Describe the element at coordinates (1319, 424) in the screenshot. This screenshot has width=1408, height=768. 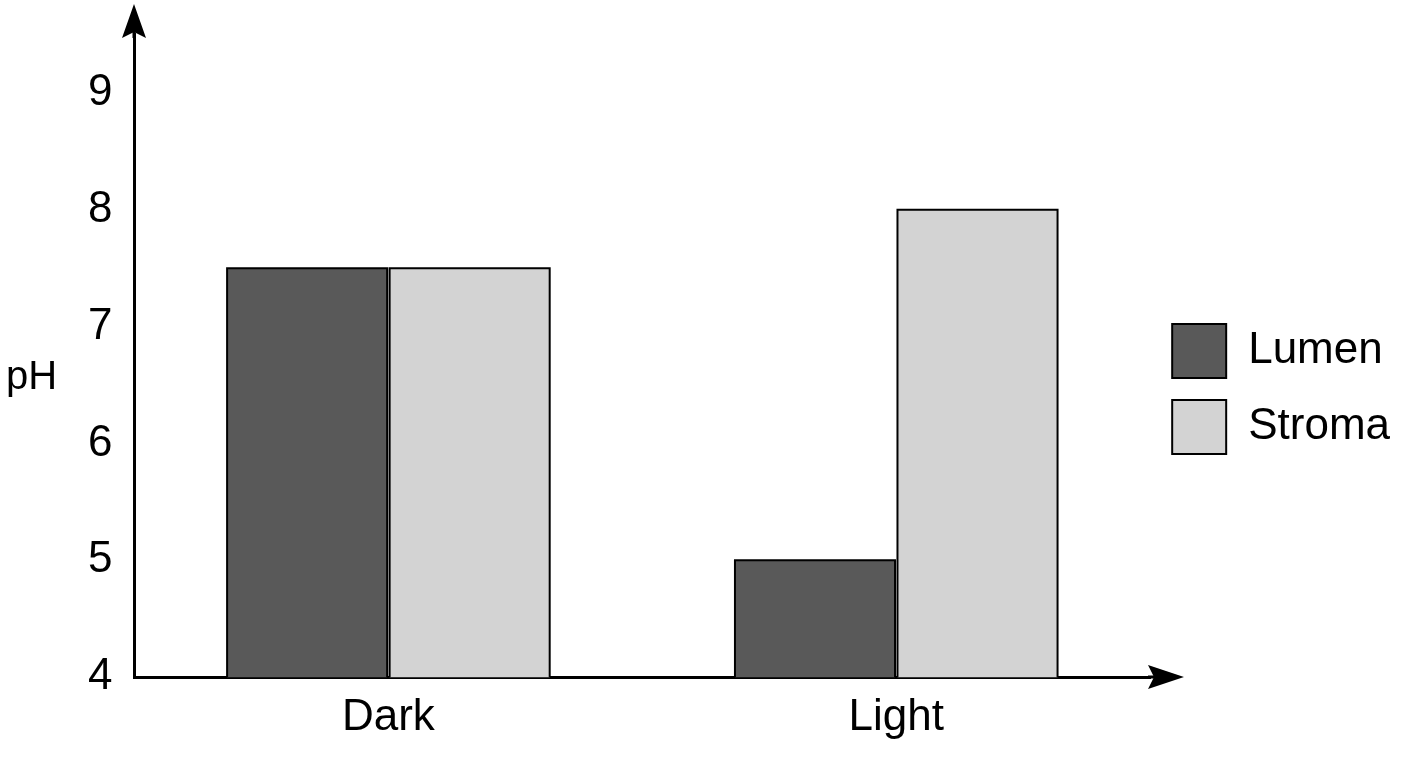
I see `legend-label: Stroma` at that location.